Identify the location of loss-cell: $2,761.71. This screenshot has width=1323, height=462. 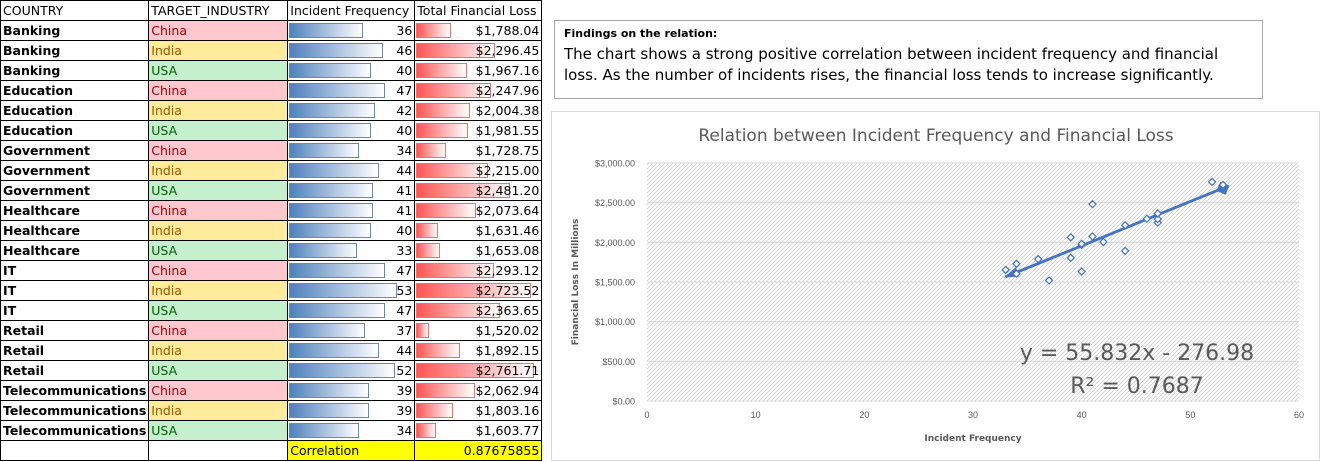
(478, 370).